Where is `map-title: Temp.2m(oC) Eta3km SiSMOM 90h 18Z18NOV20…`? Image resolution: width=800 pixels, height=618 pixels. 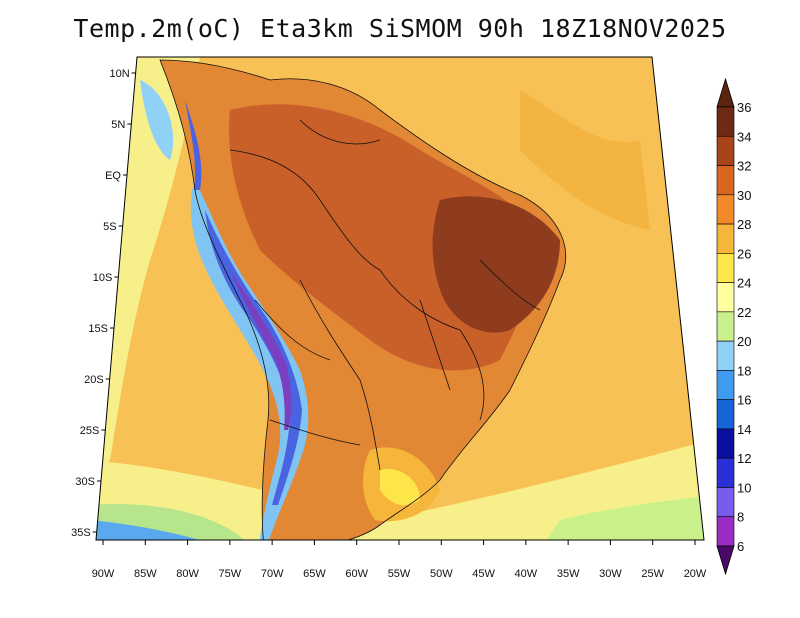
map-title: Temp.2m(oC) Eta3km SiSMOM 90h 18Z18NOV20… is located at coordinates (400, 28).